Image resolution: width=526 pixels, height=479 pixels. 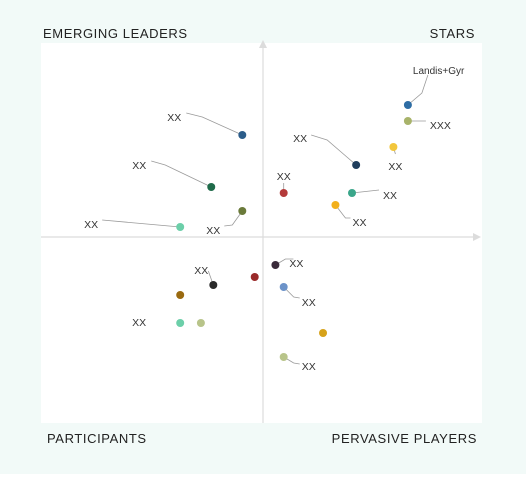 I want to click on x-axis-arrow-icon, so click(x=477, y=237).